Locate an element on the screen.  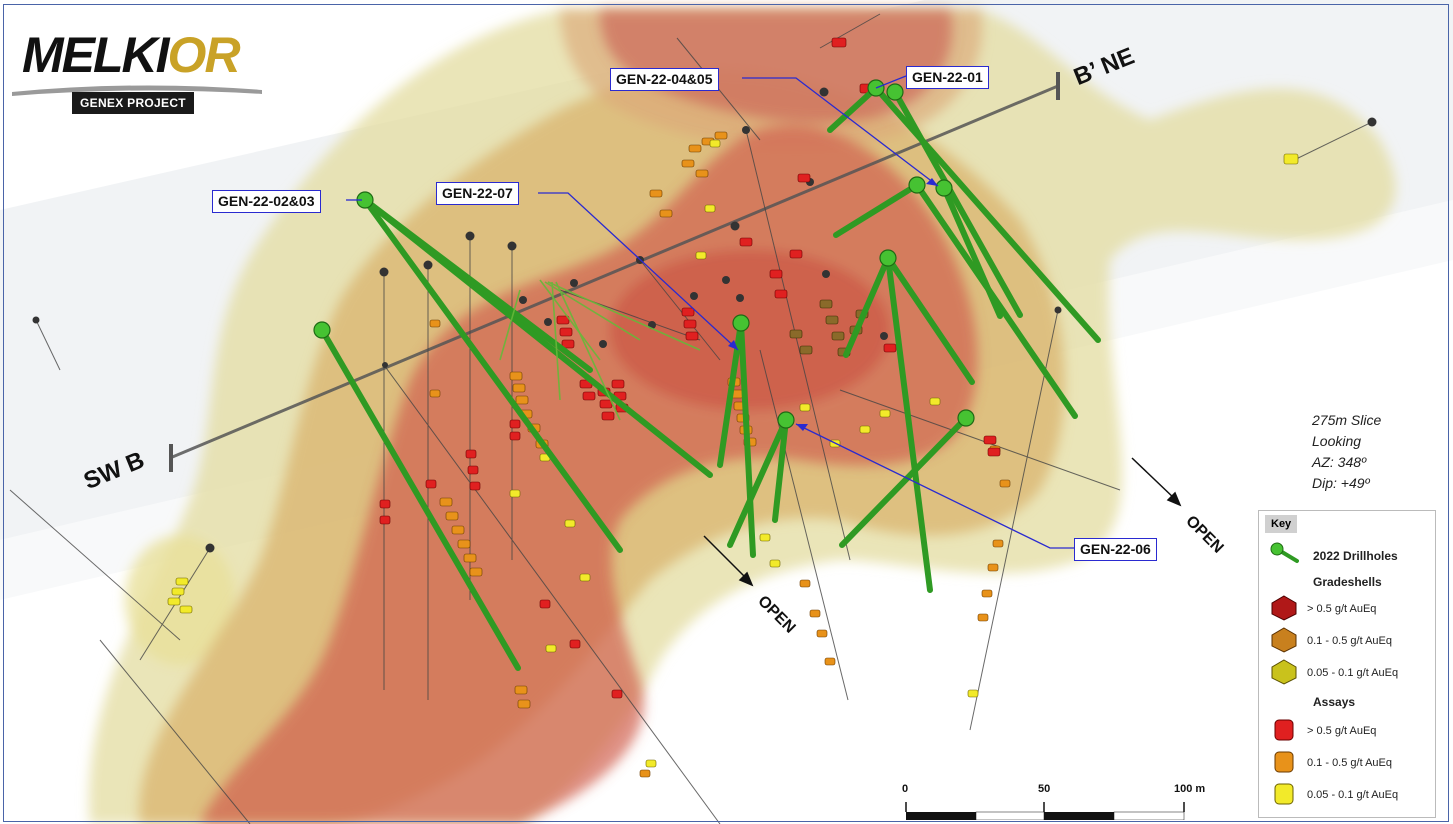
callout-arrowheads is located at coordinates (833, 304).